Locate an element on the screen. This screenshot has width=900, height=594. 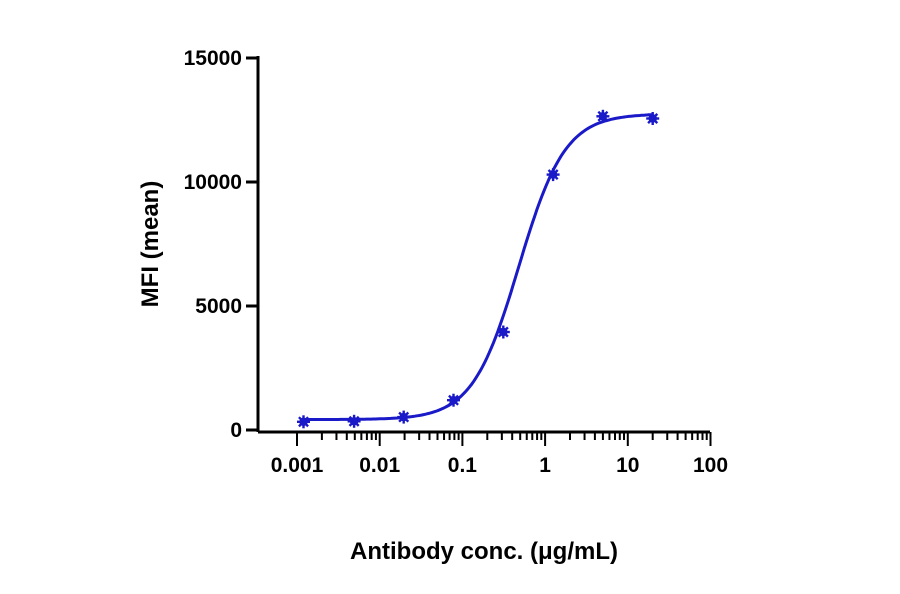
x-axis: 0.001 0.01 0.1 1 10 100 is located at coordinates (493, 453).